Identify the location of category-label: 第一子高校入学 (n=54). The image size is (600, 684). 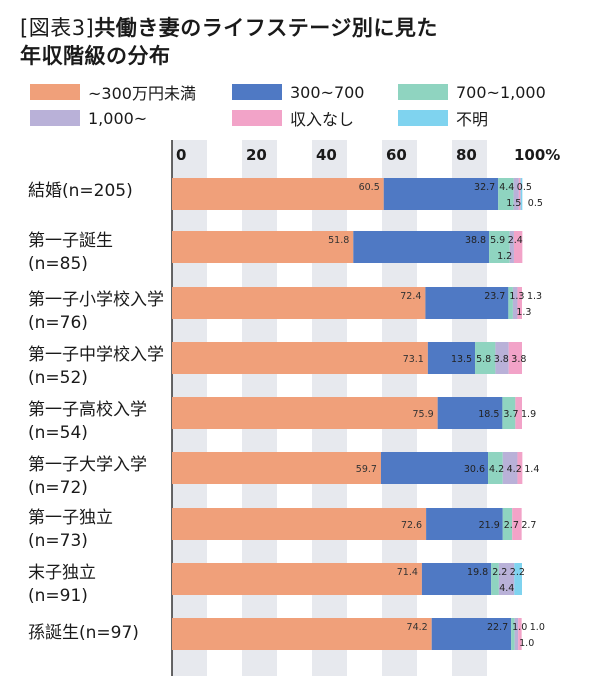
(87, 422).